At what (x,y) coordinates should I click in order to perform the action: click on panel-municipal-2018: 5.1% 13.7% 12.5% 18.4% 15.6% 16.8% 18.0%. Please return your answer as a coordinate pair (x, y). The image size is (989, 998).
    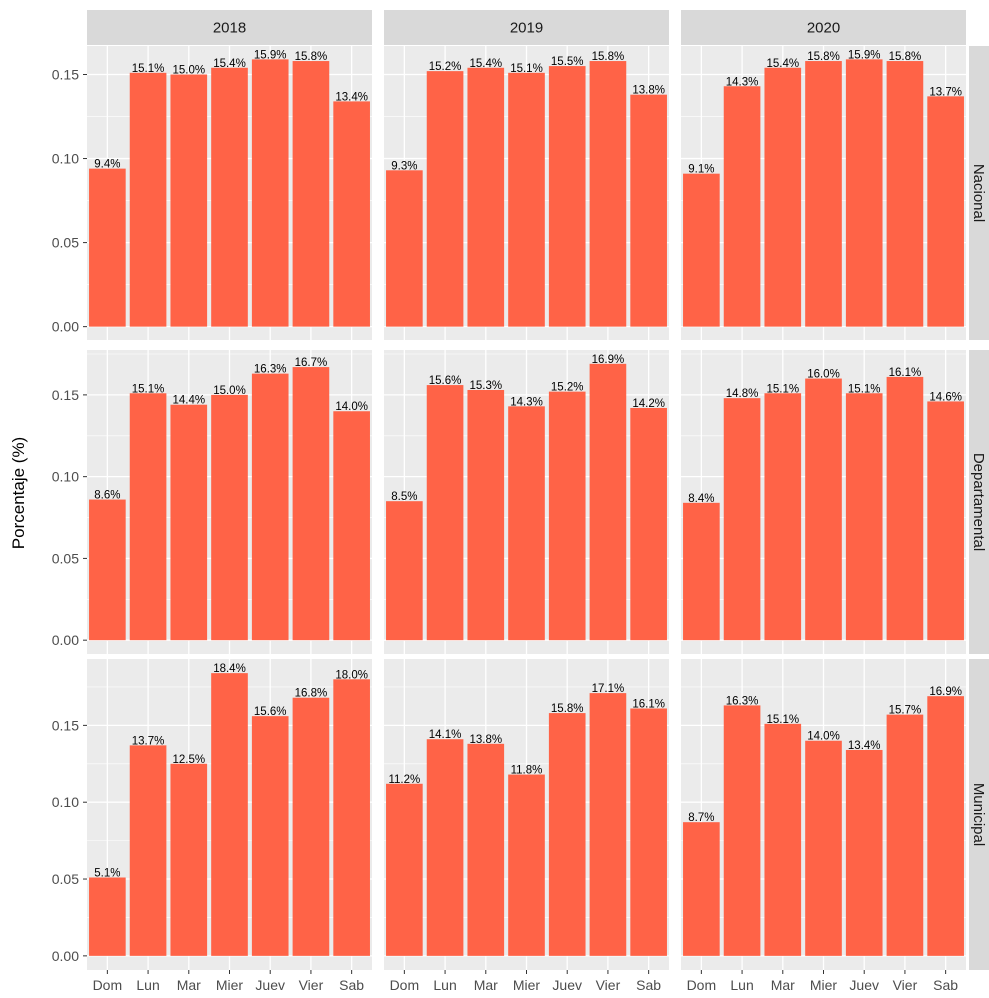
    Looking at the image, I should click on (229, 814).